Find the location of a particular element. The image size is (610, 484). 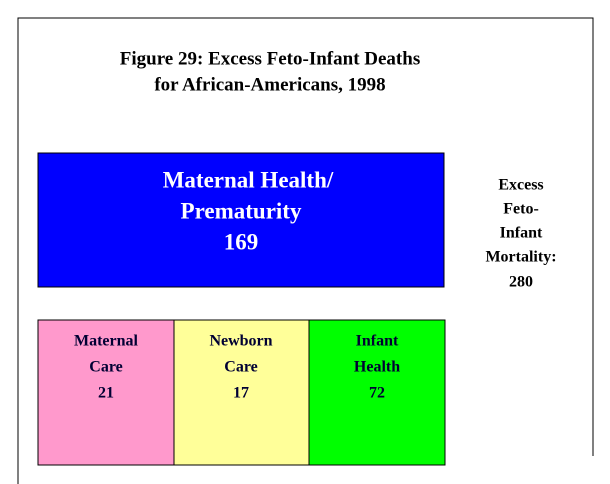

component-label: Infant is located at coordinates (377, 341).